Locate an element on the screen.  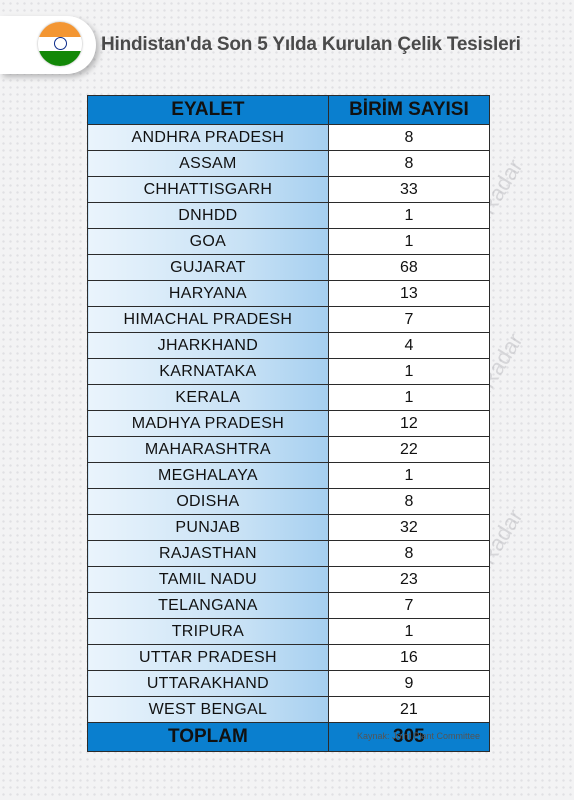
table-row: KARNATAKA 1 is located at coordinates (289, 371).